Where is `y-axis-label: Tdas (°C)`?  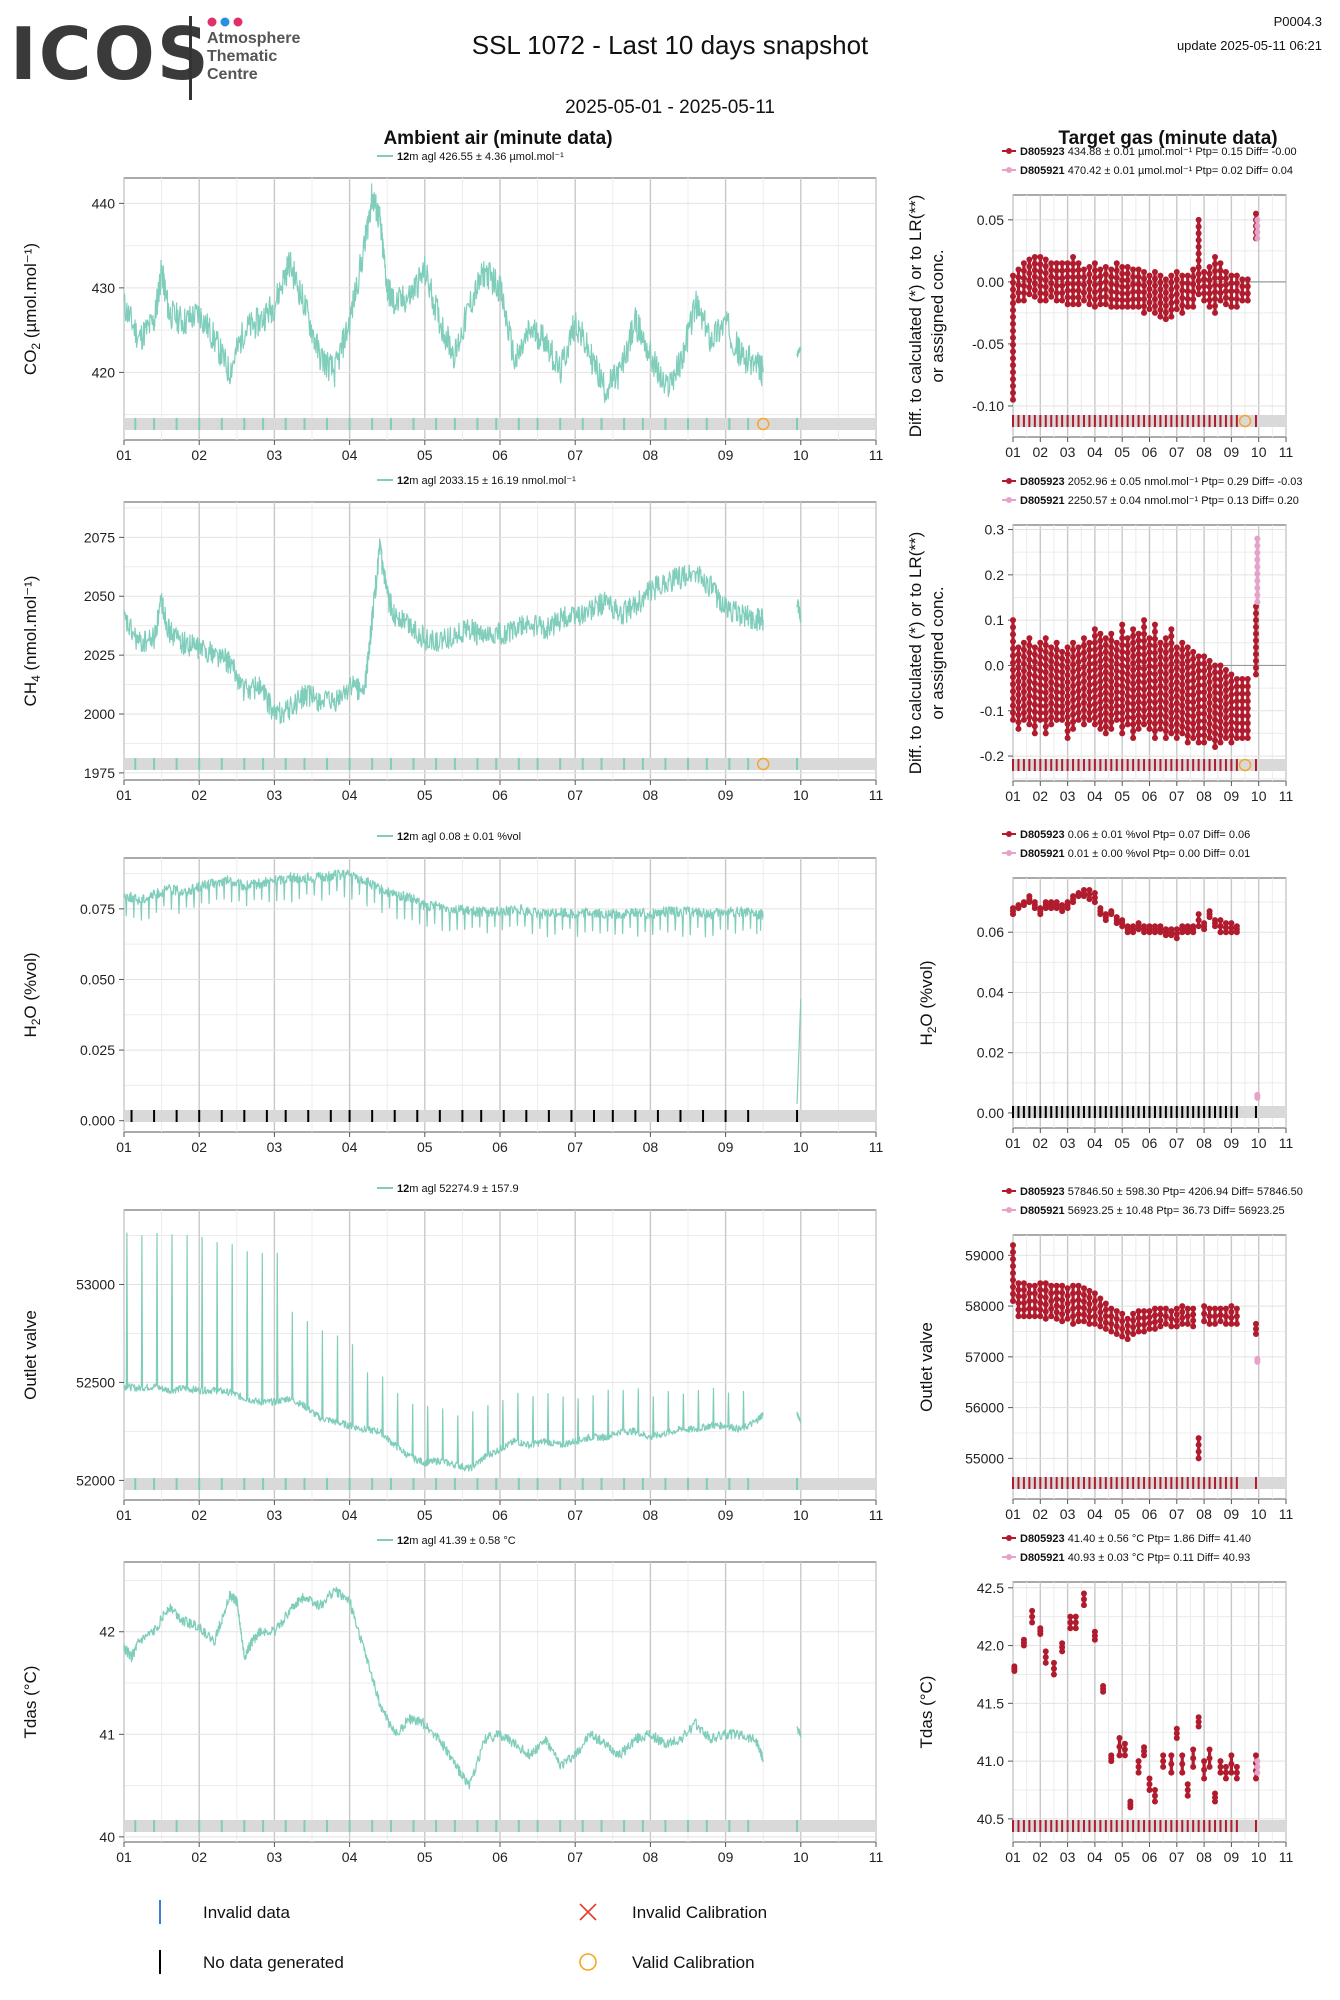
y-axis-label: Tdas (°C) is located at coordinates (30, 1702).